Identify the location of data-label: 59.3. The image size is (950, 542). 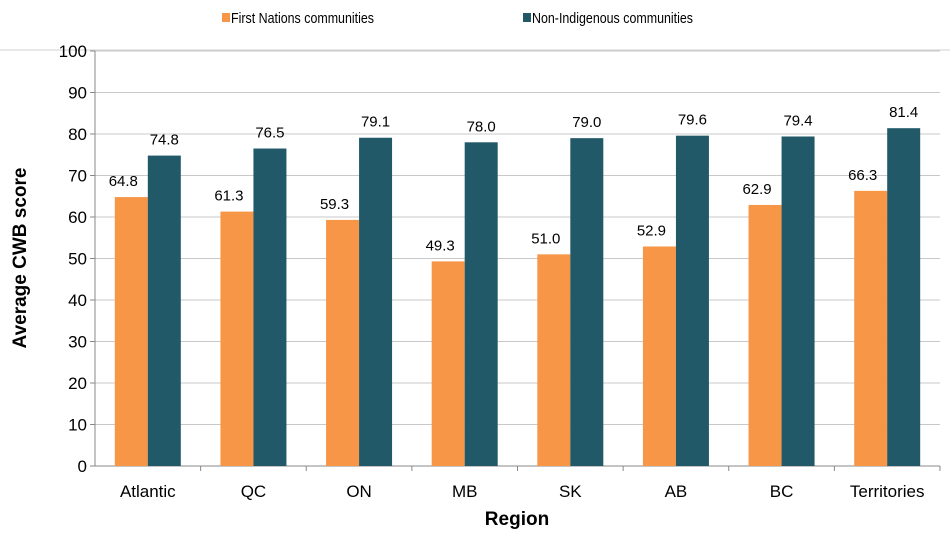
(334, 204).